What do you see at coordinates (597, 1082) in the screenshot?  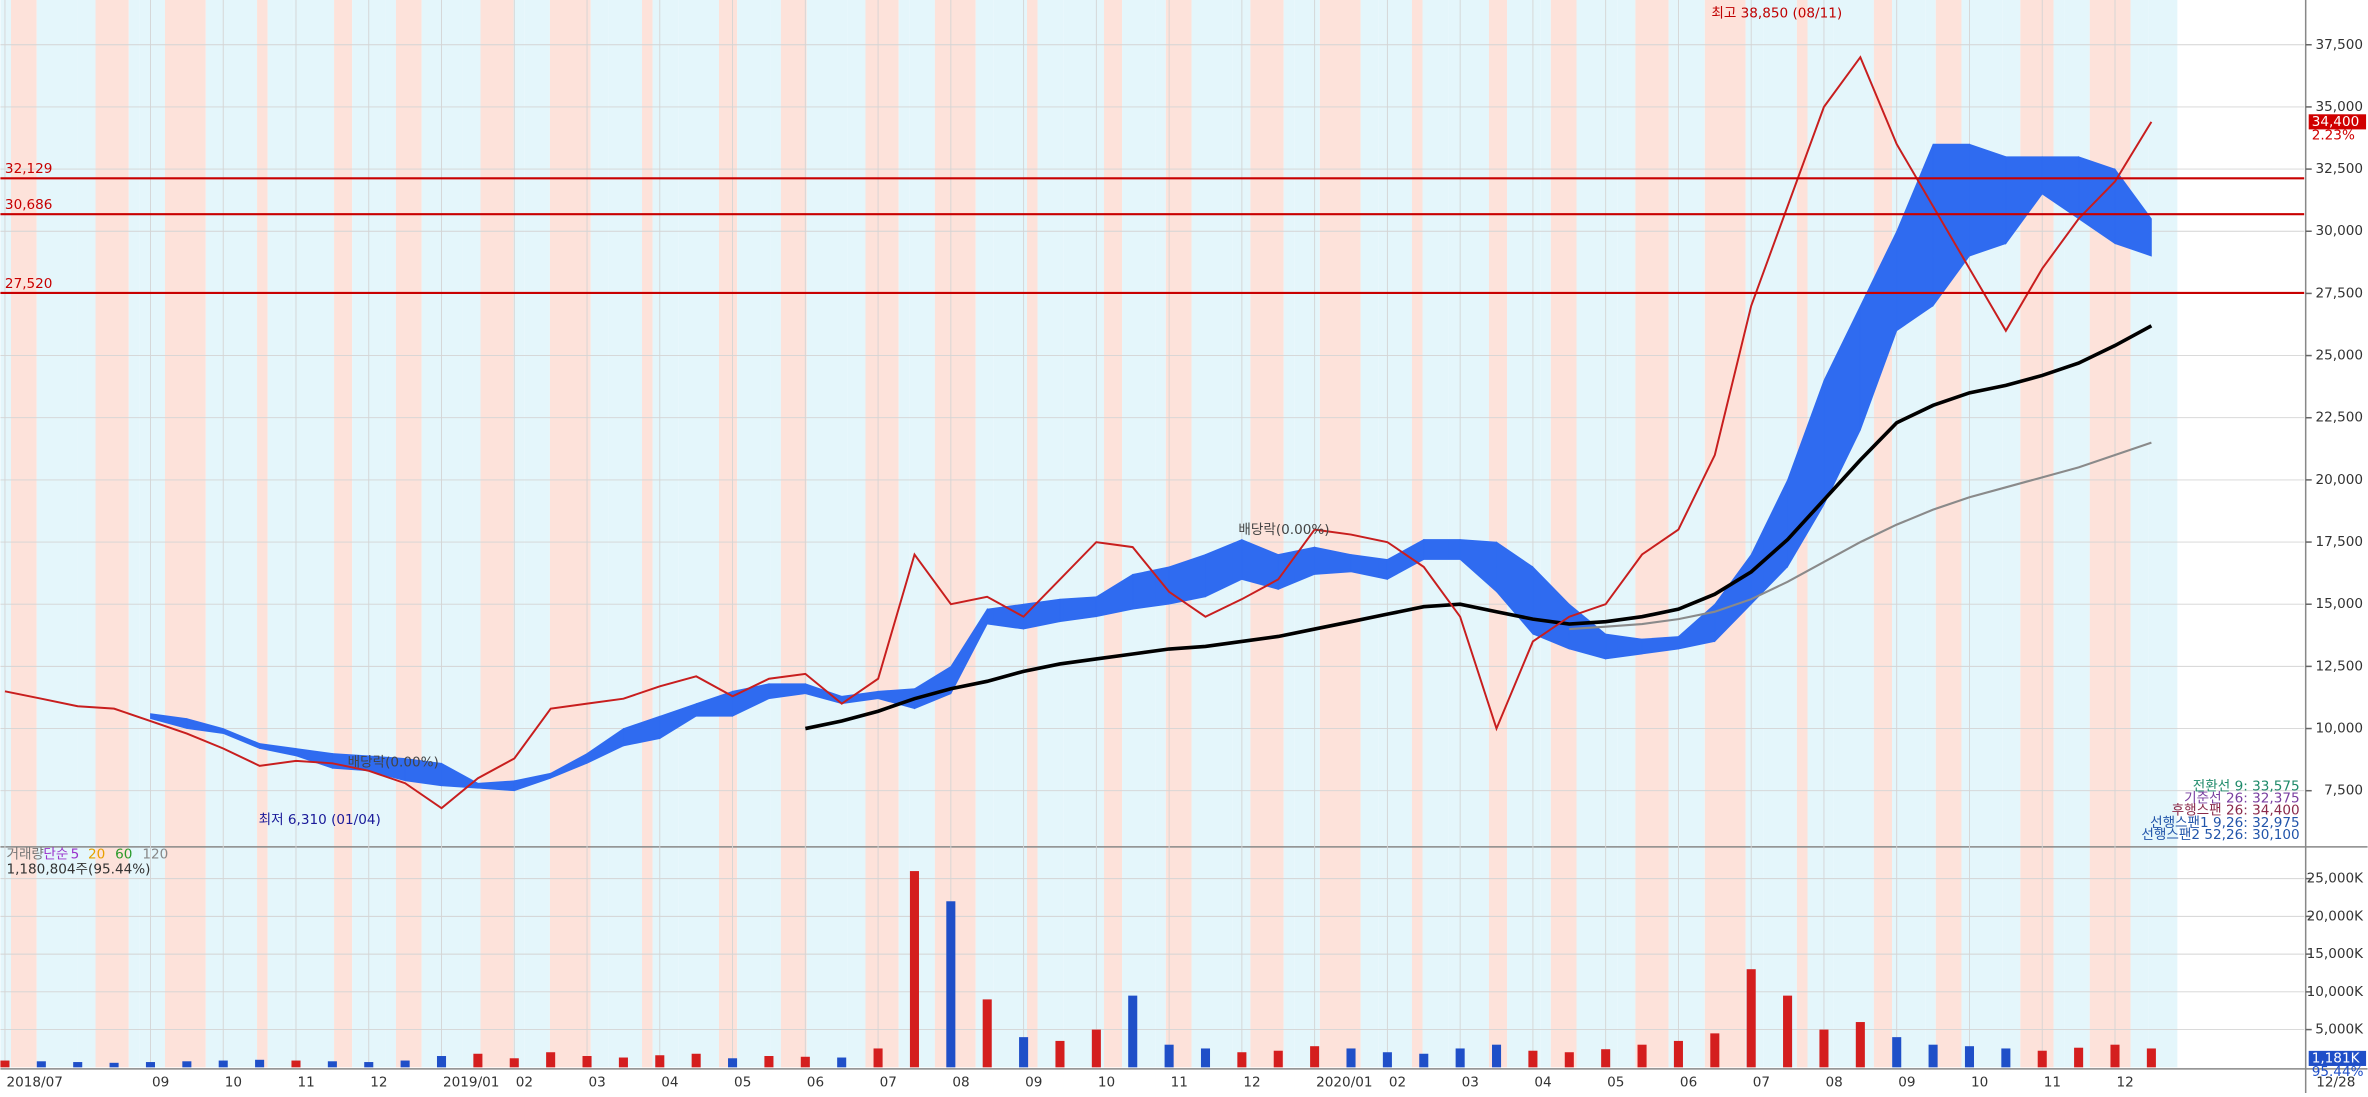 I see `x-tick-label: 03` at bounding box center [597, 1082].